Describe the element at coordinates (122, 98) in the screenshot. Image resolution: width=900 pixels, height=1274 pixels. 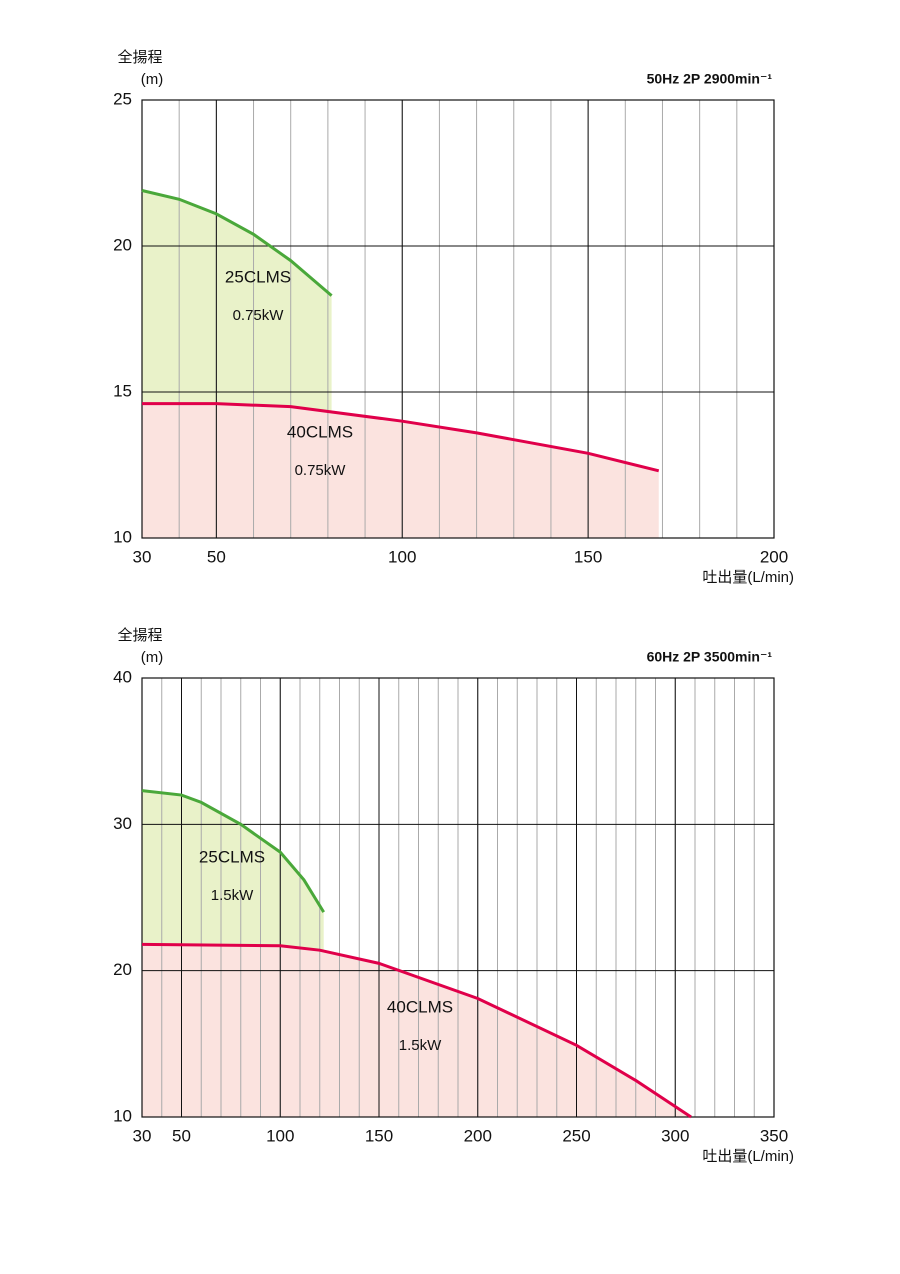
I see `y-tick-label: 25` at that location.